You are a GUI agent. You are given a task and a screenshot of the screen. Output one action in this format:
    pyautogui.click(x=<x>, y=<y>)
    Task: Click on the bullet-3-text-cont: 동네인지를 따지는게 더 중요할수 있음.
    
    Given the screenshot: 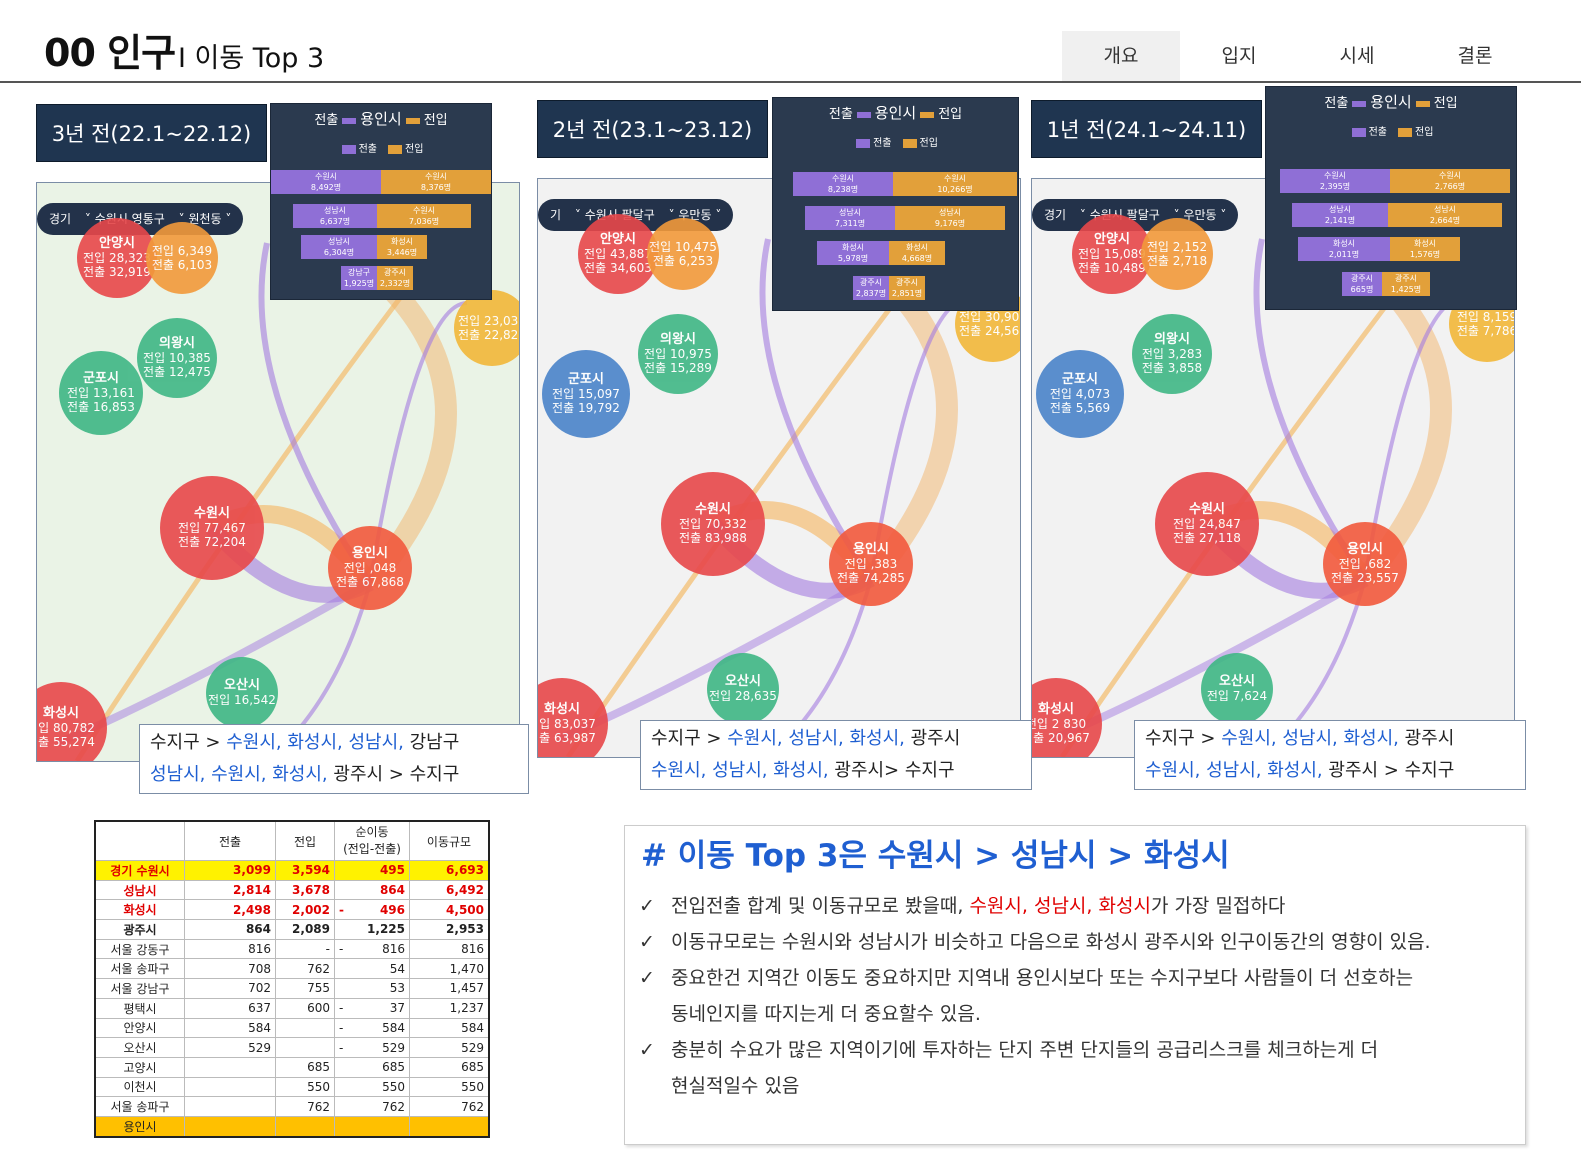 What is the action you would take?
    pyautogui.click(x=826, y=1014)
    